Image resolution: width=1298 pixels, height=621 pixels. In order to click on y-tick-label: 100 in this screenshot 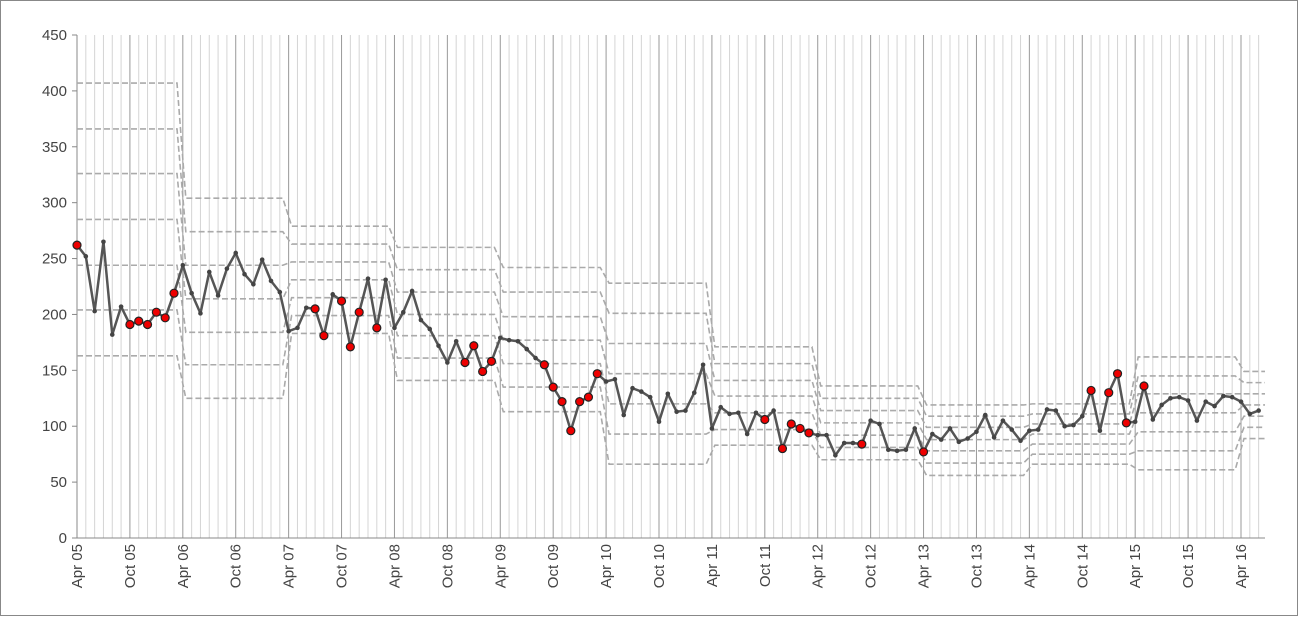, I will do `click(54, 426)`.